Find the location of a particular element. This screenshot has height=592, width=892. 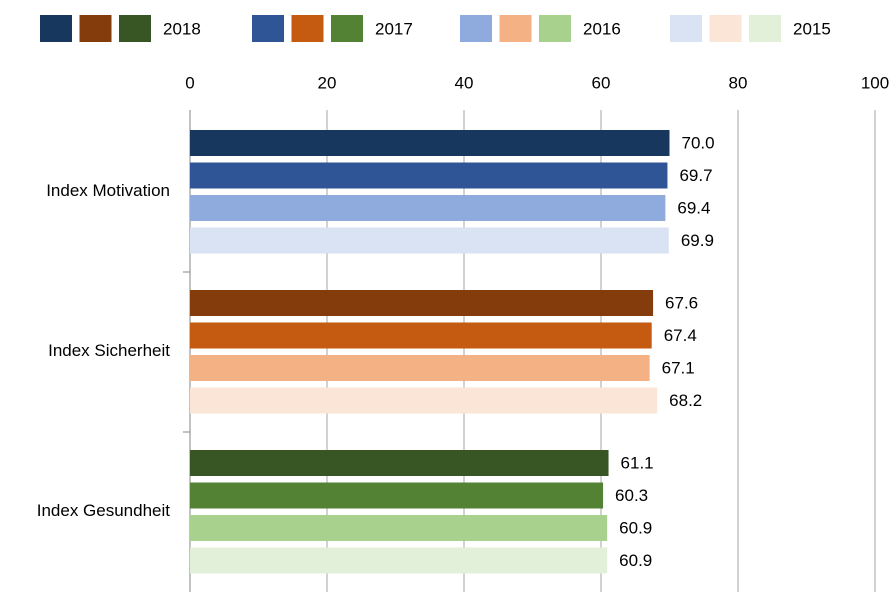

category-label: Index Sicherheit is located at coordinates (109, 350).